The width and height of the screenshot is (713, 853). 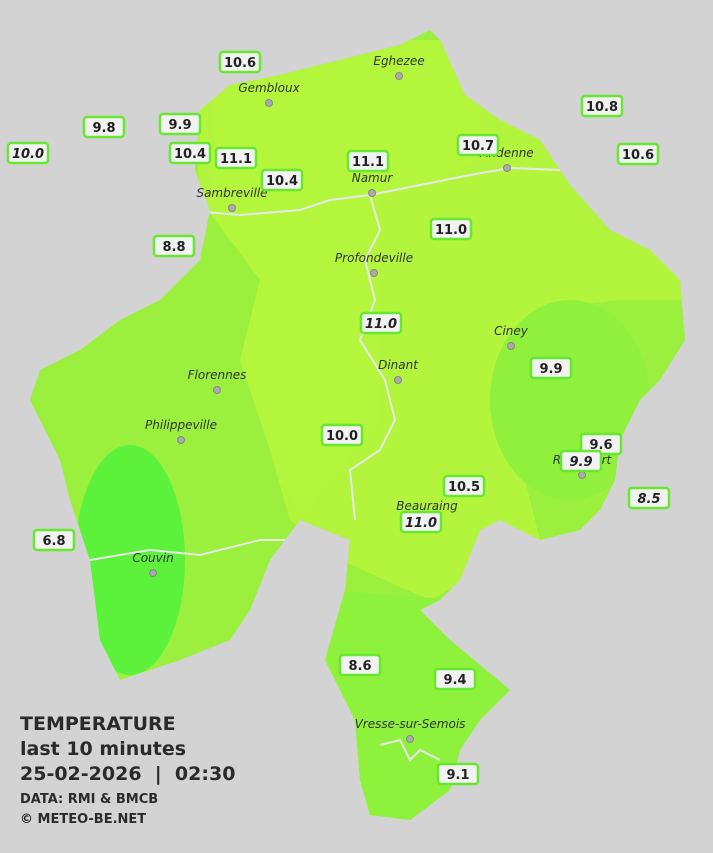 I want to click on station-value: 9.1, so click(x=457, y=775).